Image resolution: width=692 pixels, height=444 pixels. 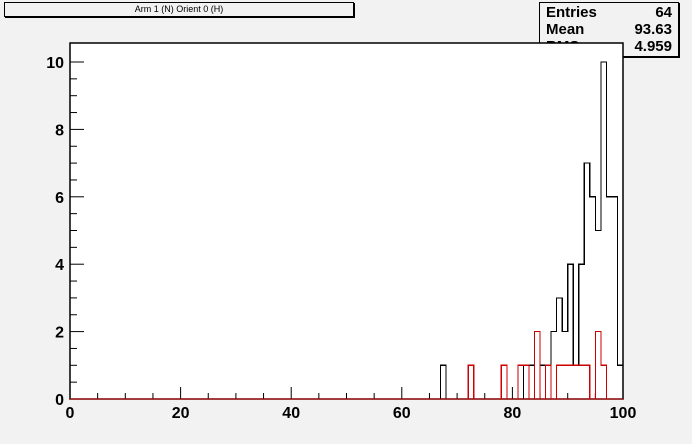 What do you see at coordinates (565, 29) in the screenshot?
I see `mean-label: Mean` at bounding box center [565, 29].